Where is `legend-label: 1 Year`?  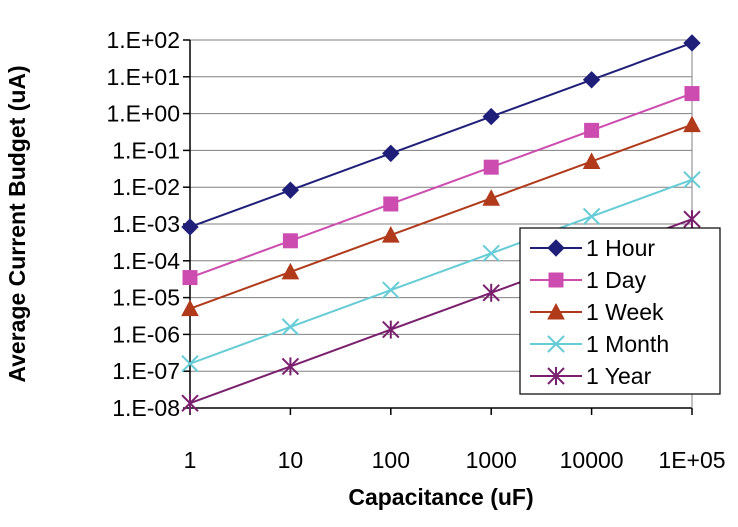 legend-label: 1 Year is located at coordinates (619, 376).